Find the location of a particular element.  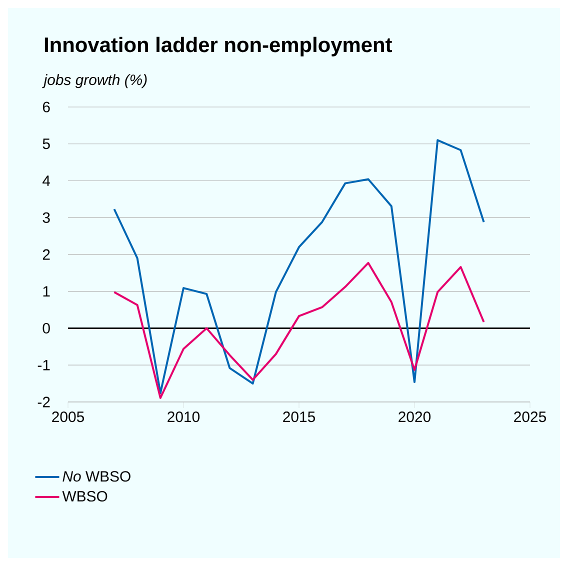

y-tick-label: 4 is located at coordinates (46, 181).